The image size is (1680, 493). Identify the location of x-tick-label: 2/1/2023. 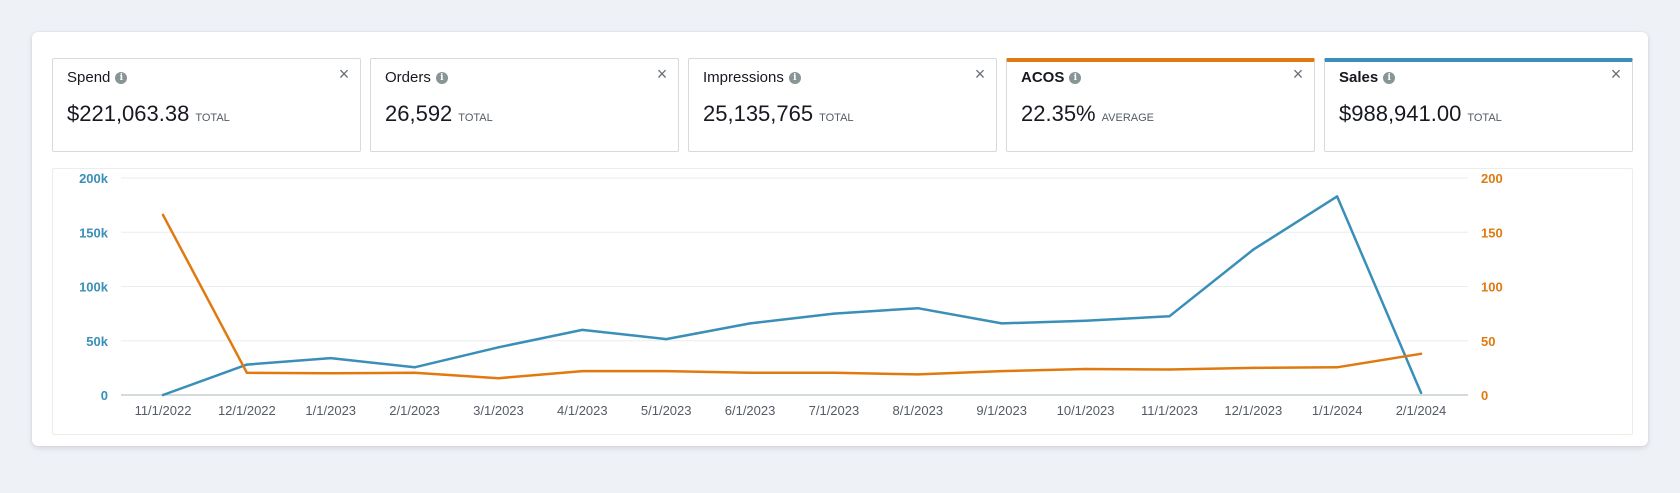
(414, 410).